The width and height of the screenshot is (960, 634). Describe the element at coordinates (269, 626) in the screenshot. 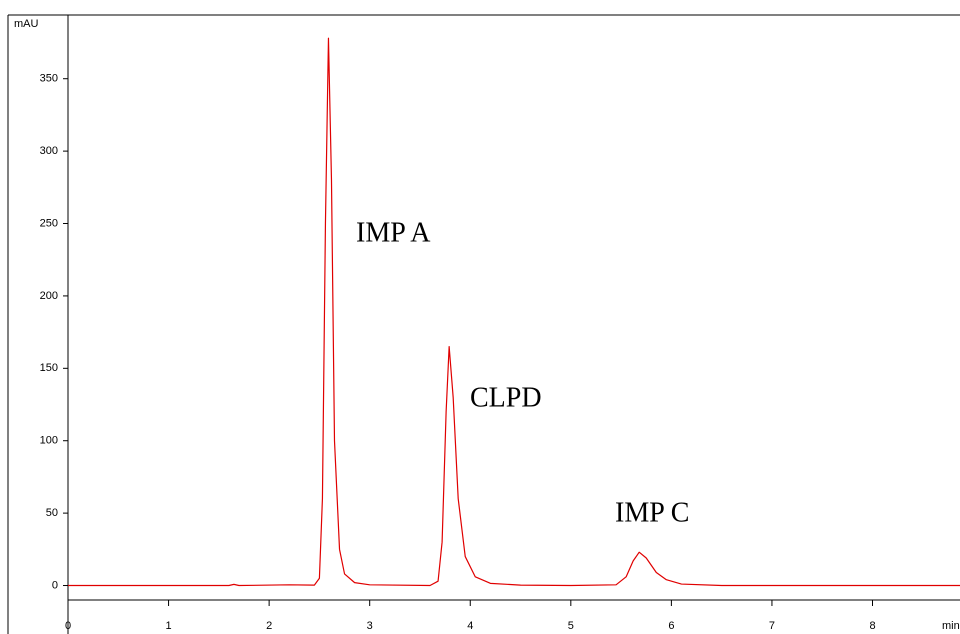

I see `x-tick-label: 2` at that location.